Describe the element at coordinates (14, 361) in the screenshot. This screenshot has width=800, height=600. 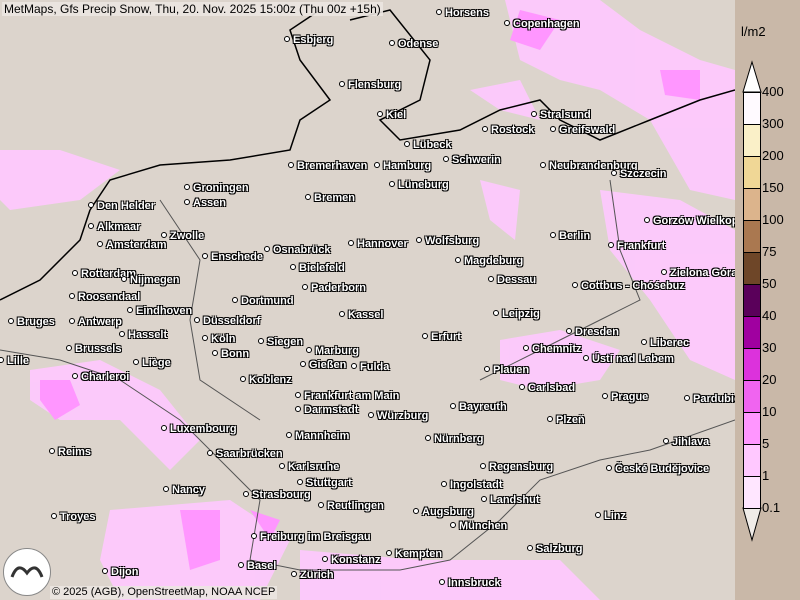
I see `city-label: Lille` at that location.